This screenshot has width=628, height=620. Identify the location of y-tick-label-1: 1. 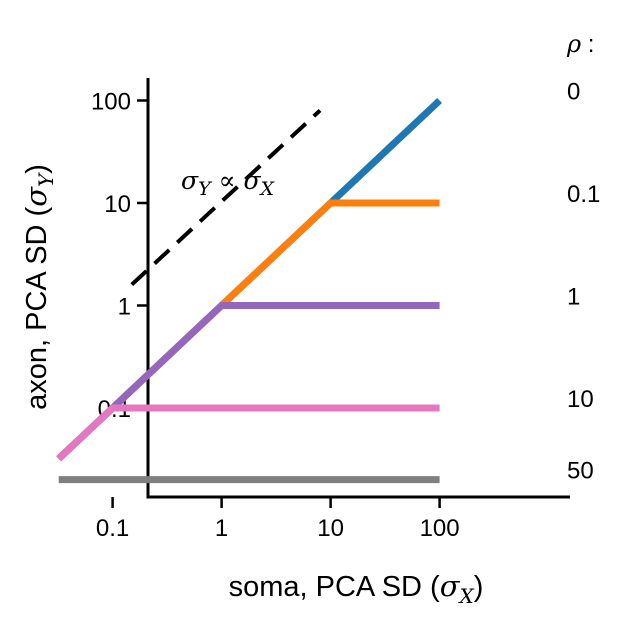
(124, 307).